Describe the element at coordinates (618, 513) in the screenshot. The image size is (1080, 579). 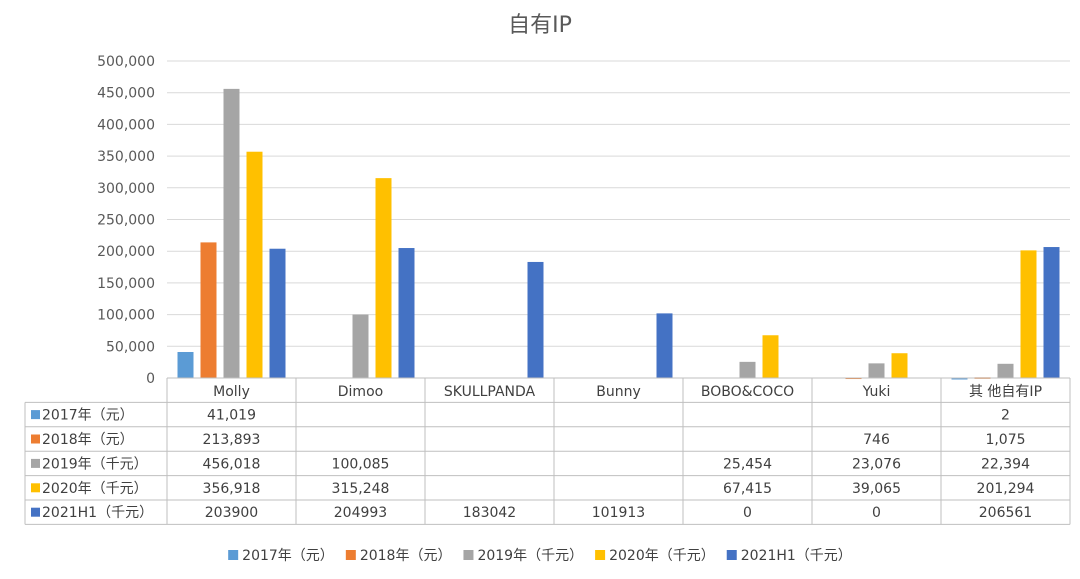
I see `data-label: 101913` at that location.